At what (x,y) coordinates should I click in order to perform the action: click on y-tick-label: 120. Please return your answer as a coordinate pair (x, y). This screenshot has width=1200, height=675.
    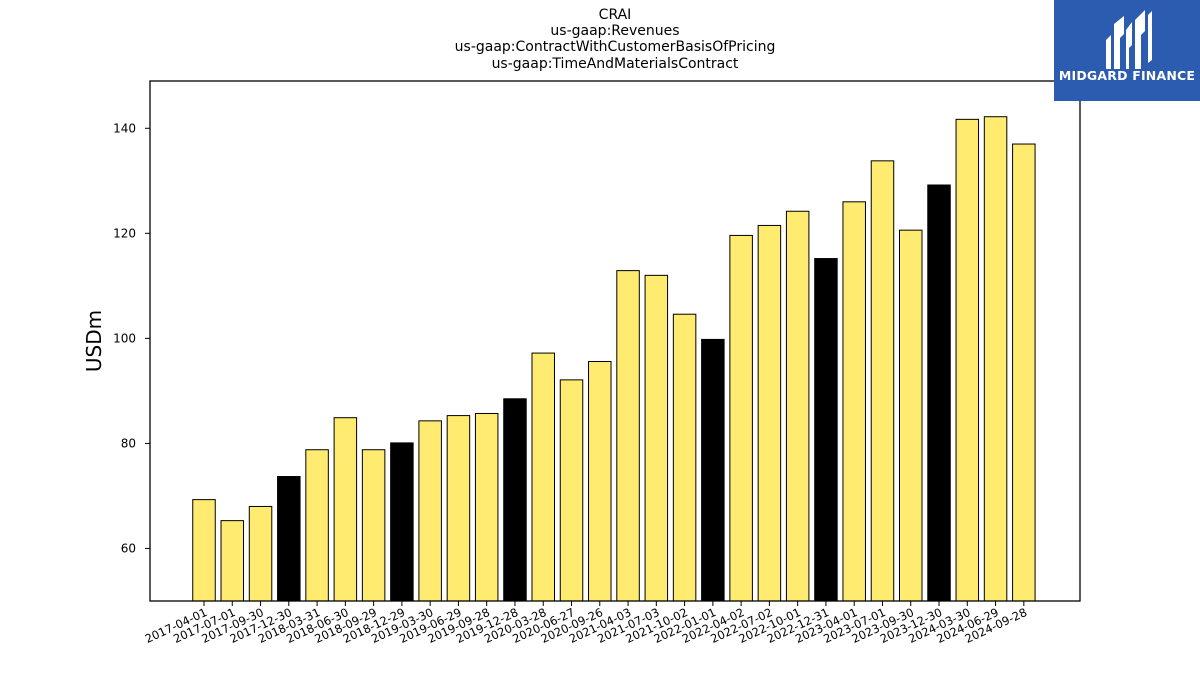
    Looking at the image, I should click on (124, 233).